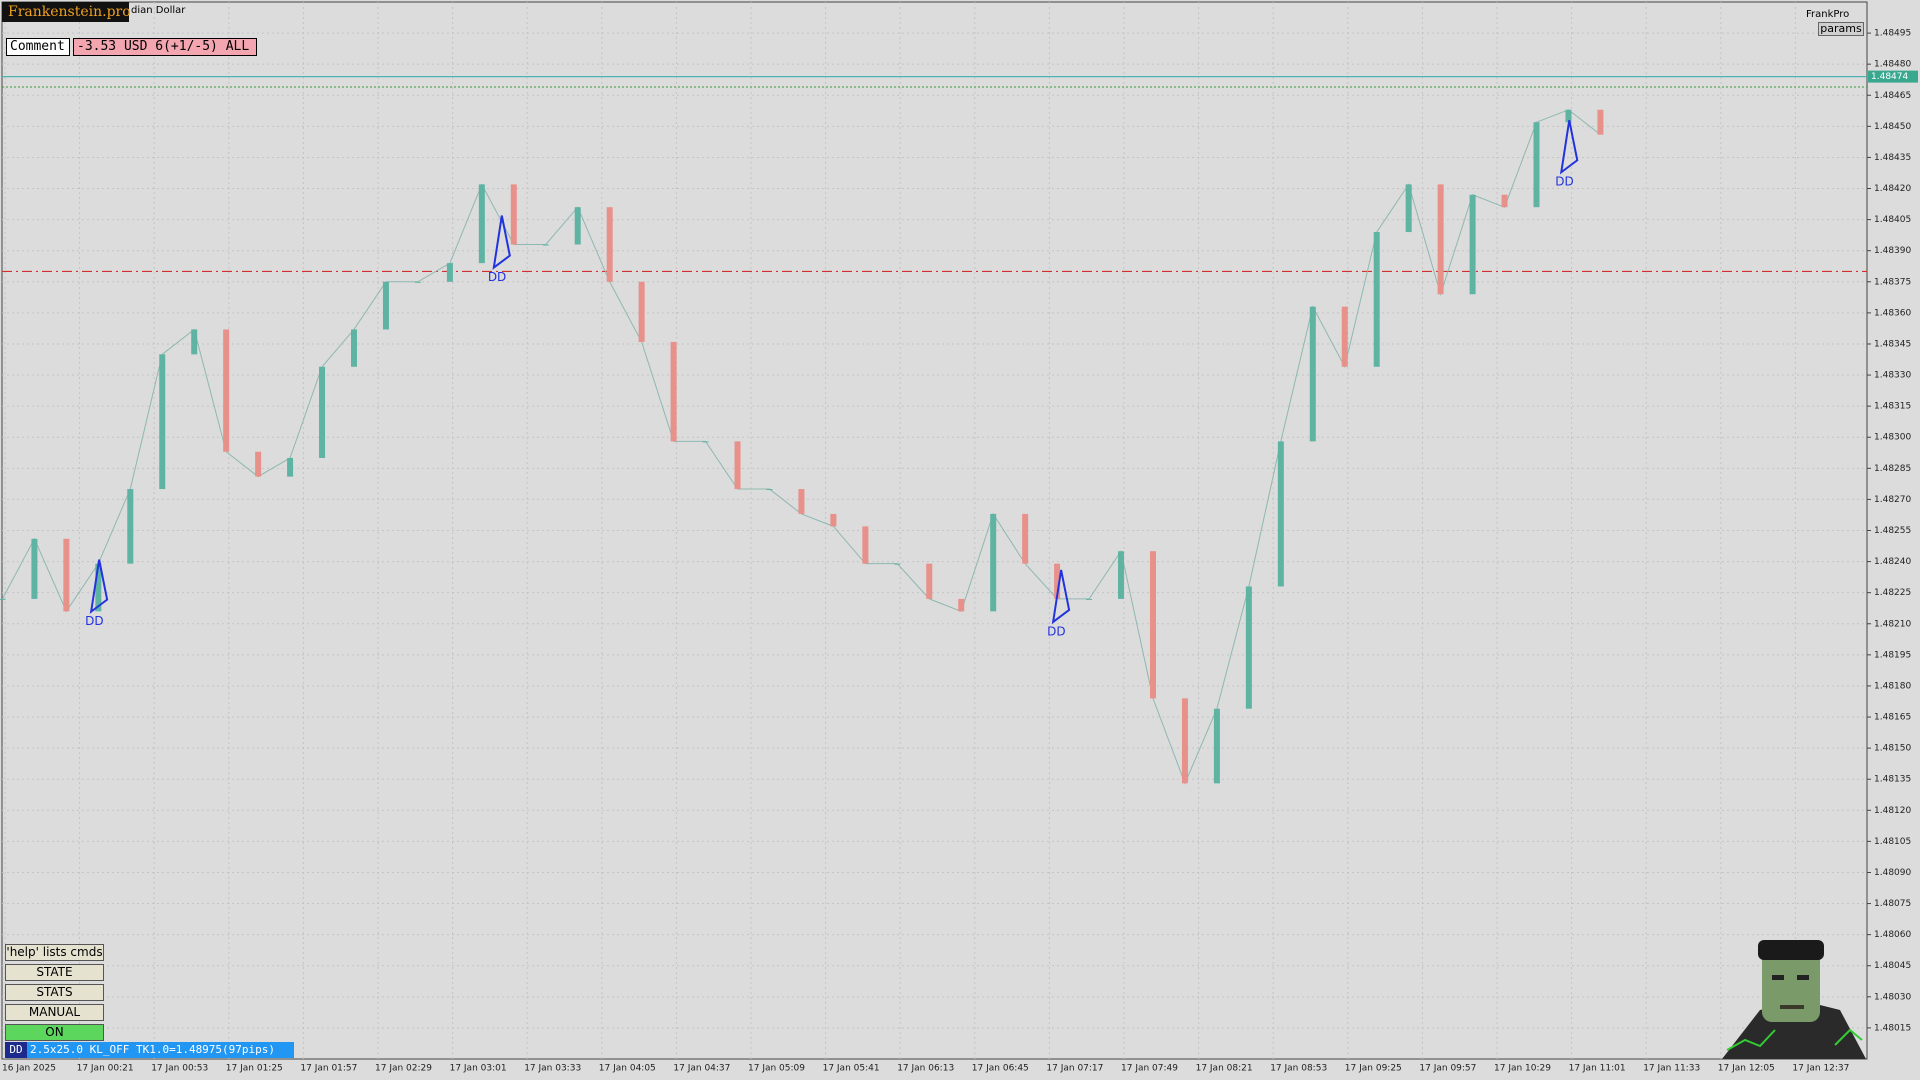  What do you see at coordinates (1892, 500) in the screenshot?
I see `y-tick-label: 1.48270` at bounding box center [1892, 500].